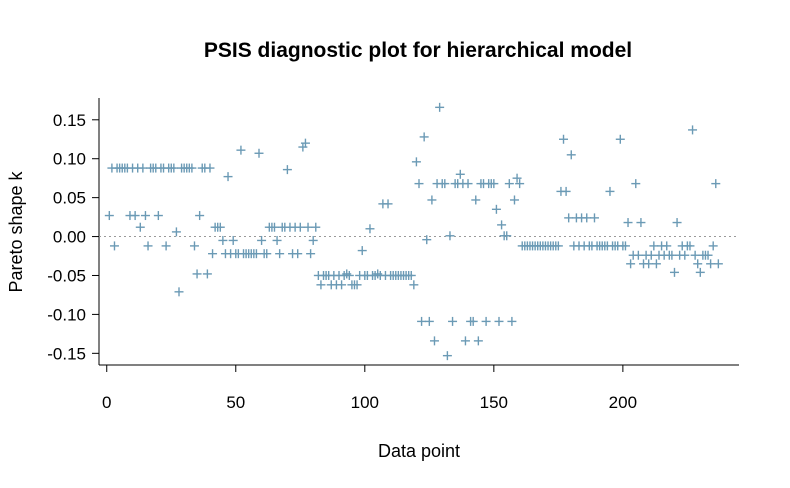 The width and height of the screenshot is (790, 488). Describe the element at coordinates (365, 402) in the screenshot. I see `x-tick-label: 100` at that location.